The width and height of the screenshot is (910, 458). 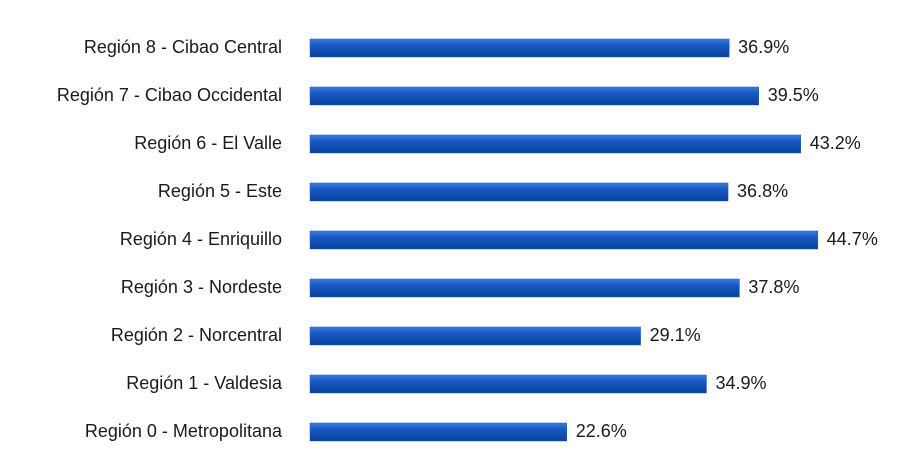 I want to click on category-label: Región 1 - Valdesia, so click(x=204, y=383).